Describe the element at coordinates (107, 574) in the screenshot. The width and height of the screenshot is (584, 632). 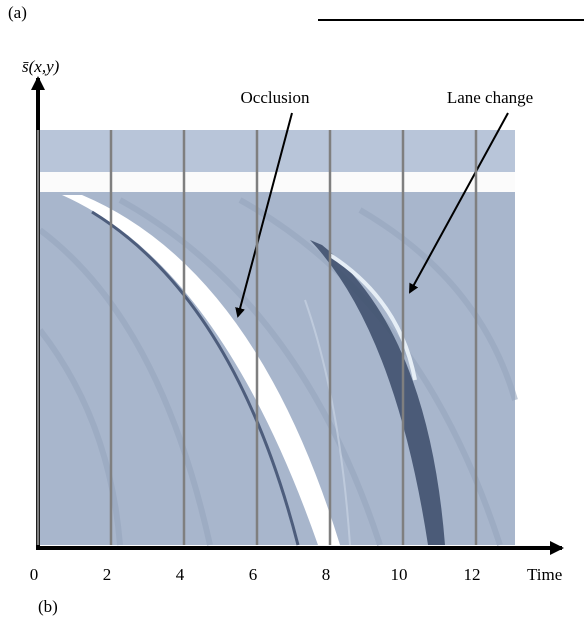
I see `x-tick-label: 2` at that location.